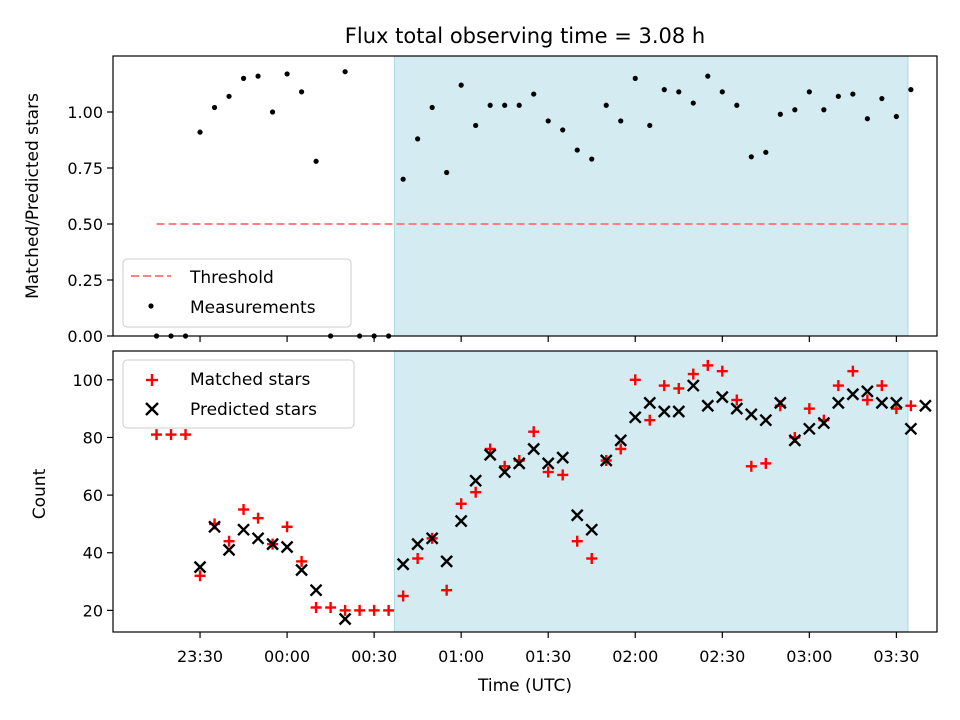 The height and width of the screenshot is (720, 960). What do you see at coordinates (151, 306) in the screenshot?
I see `legend-measurements-swatch` at bounding box center [151, 306].